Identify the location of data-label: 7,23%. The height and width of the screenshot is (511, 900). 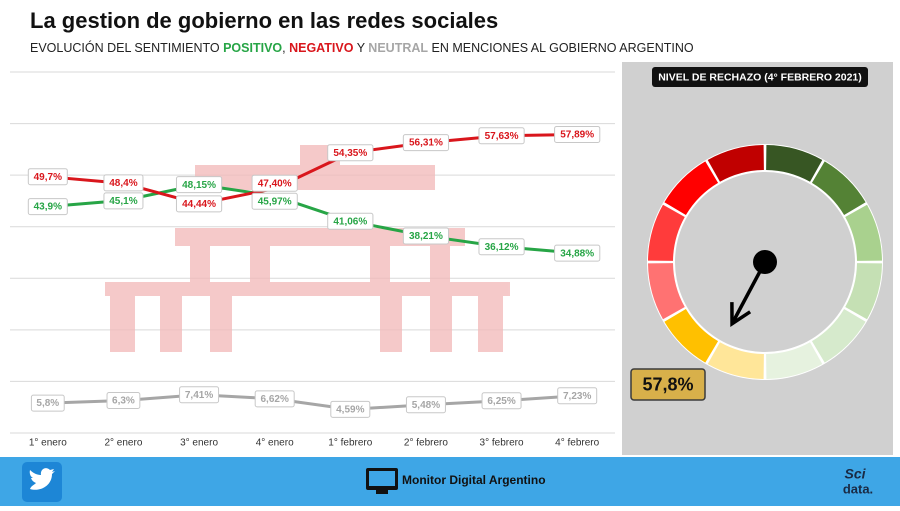
(577, 396).